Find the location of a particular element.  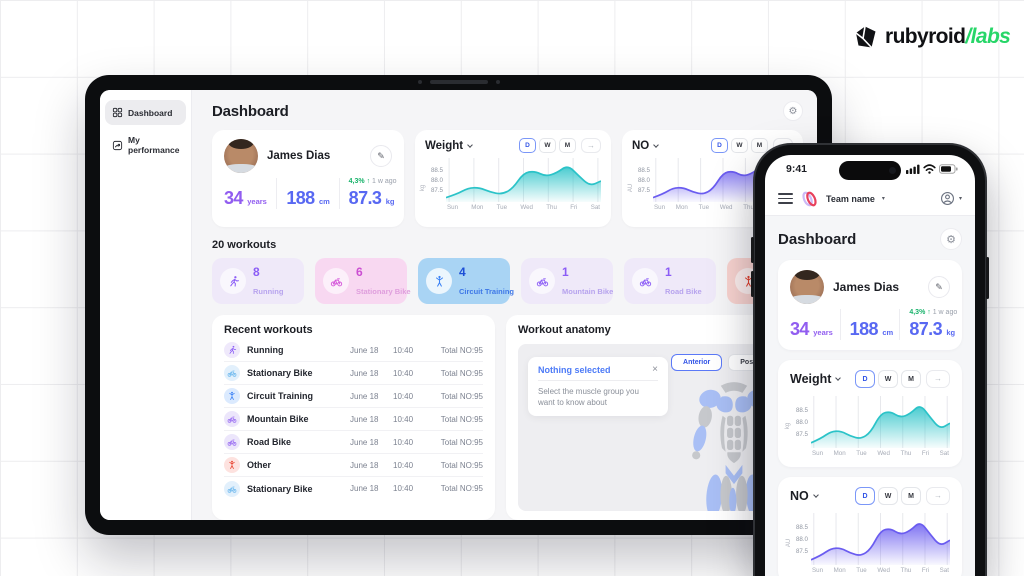

workout-row: Other June 18 10:40 Total NO:95 is located at coordinates (353, 465).